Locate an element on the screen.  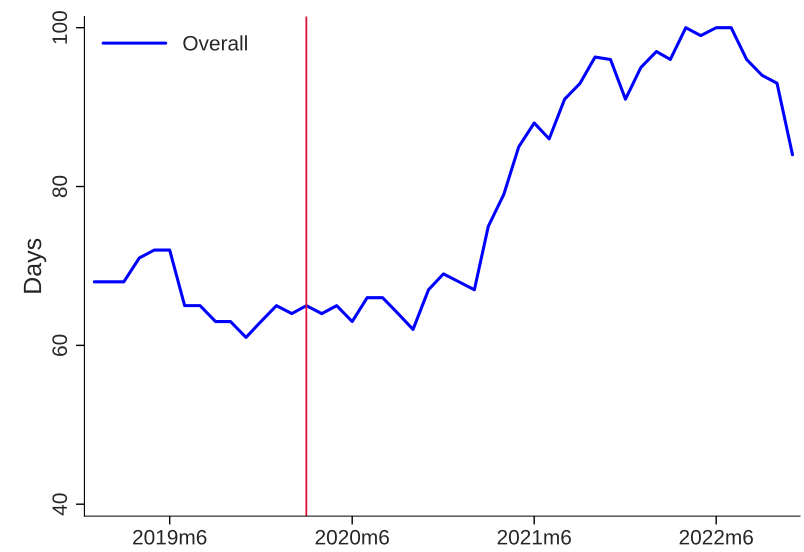
y-tick-label: 80 is located at coordinates (60, 187).